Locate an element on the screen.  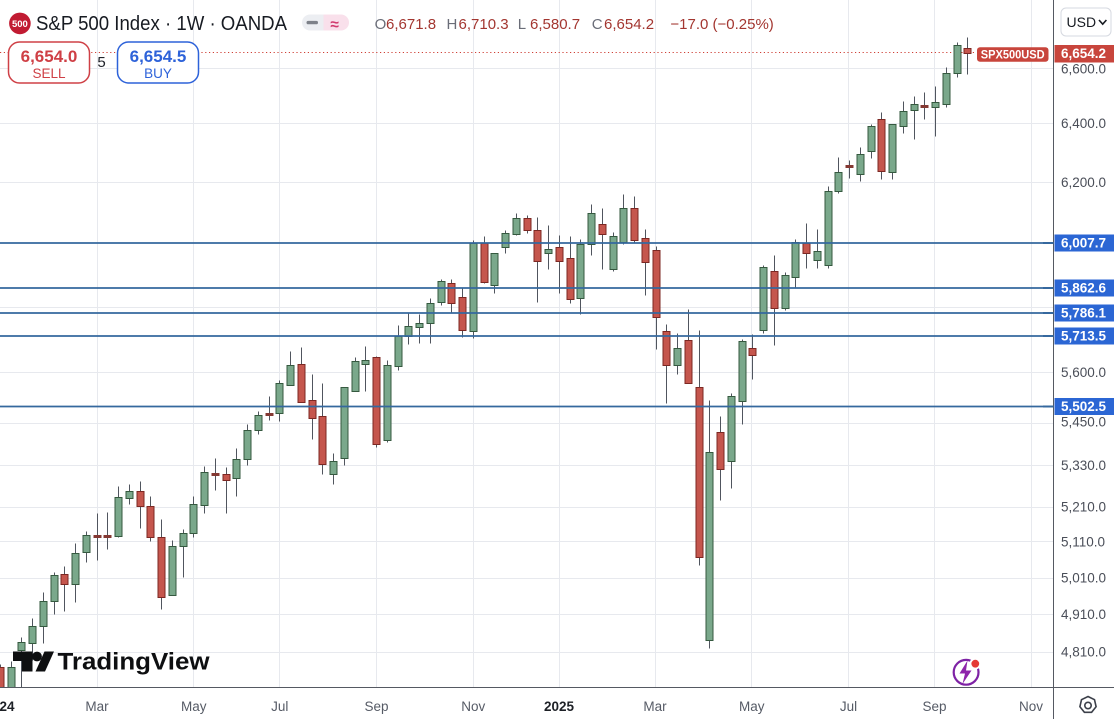
svg-text: 5,502.5 is located at coordinates (1084, 406).